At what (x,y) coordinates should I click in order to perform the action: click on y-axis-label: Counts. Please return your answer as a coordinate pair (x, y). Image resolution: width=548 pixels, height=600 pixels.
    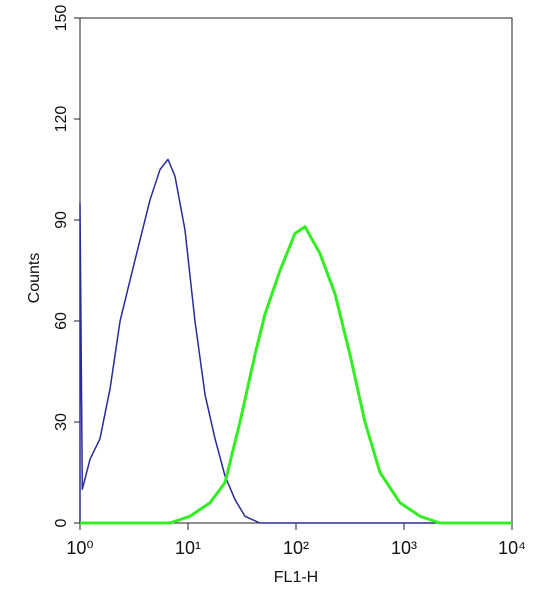
    Looking at the image, I should click on (34, 278).